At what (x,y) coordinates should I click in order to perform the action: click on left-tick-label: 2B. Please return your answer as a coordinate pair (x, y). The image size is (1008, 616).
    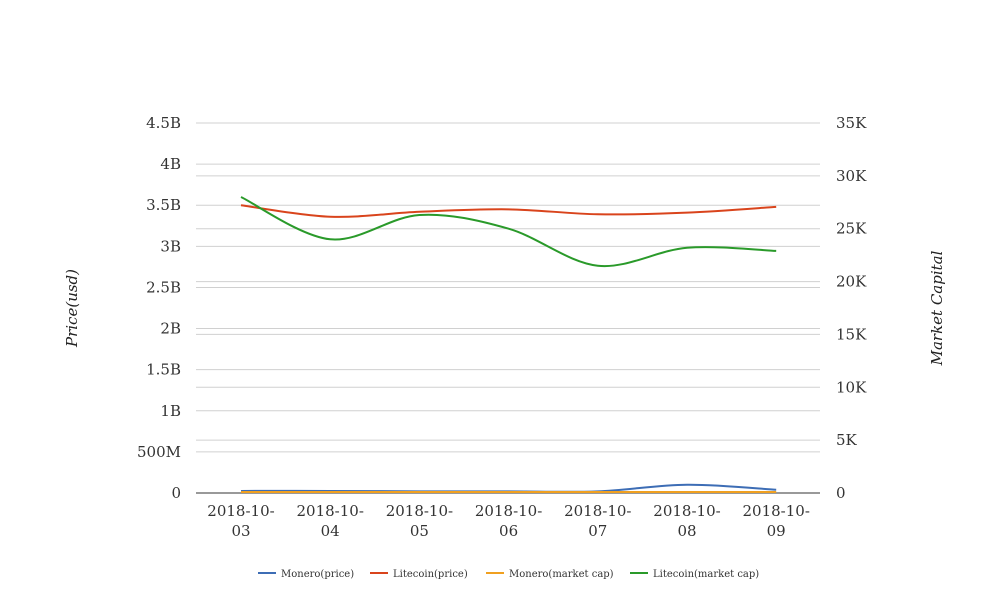
    Looking at the image, I should click on (170, 329).